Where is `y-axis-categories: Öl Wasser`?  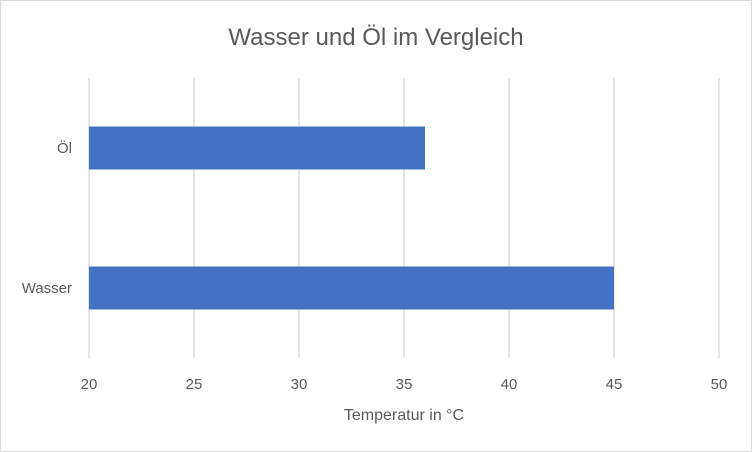
y-axis-categories: Öl Wasser is located at coordinates (47, 218).